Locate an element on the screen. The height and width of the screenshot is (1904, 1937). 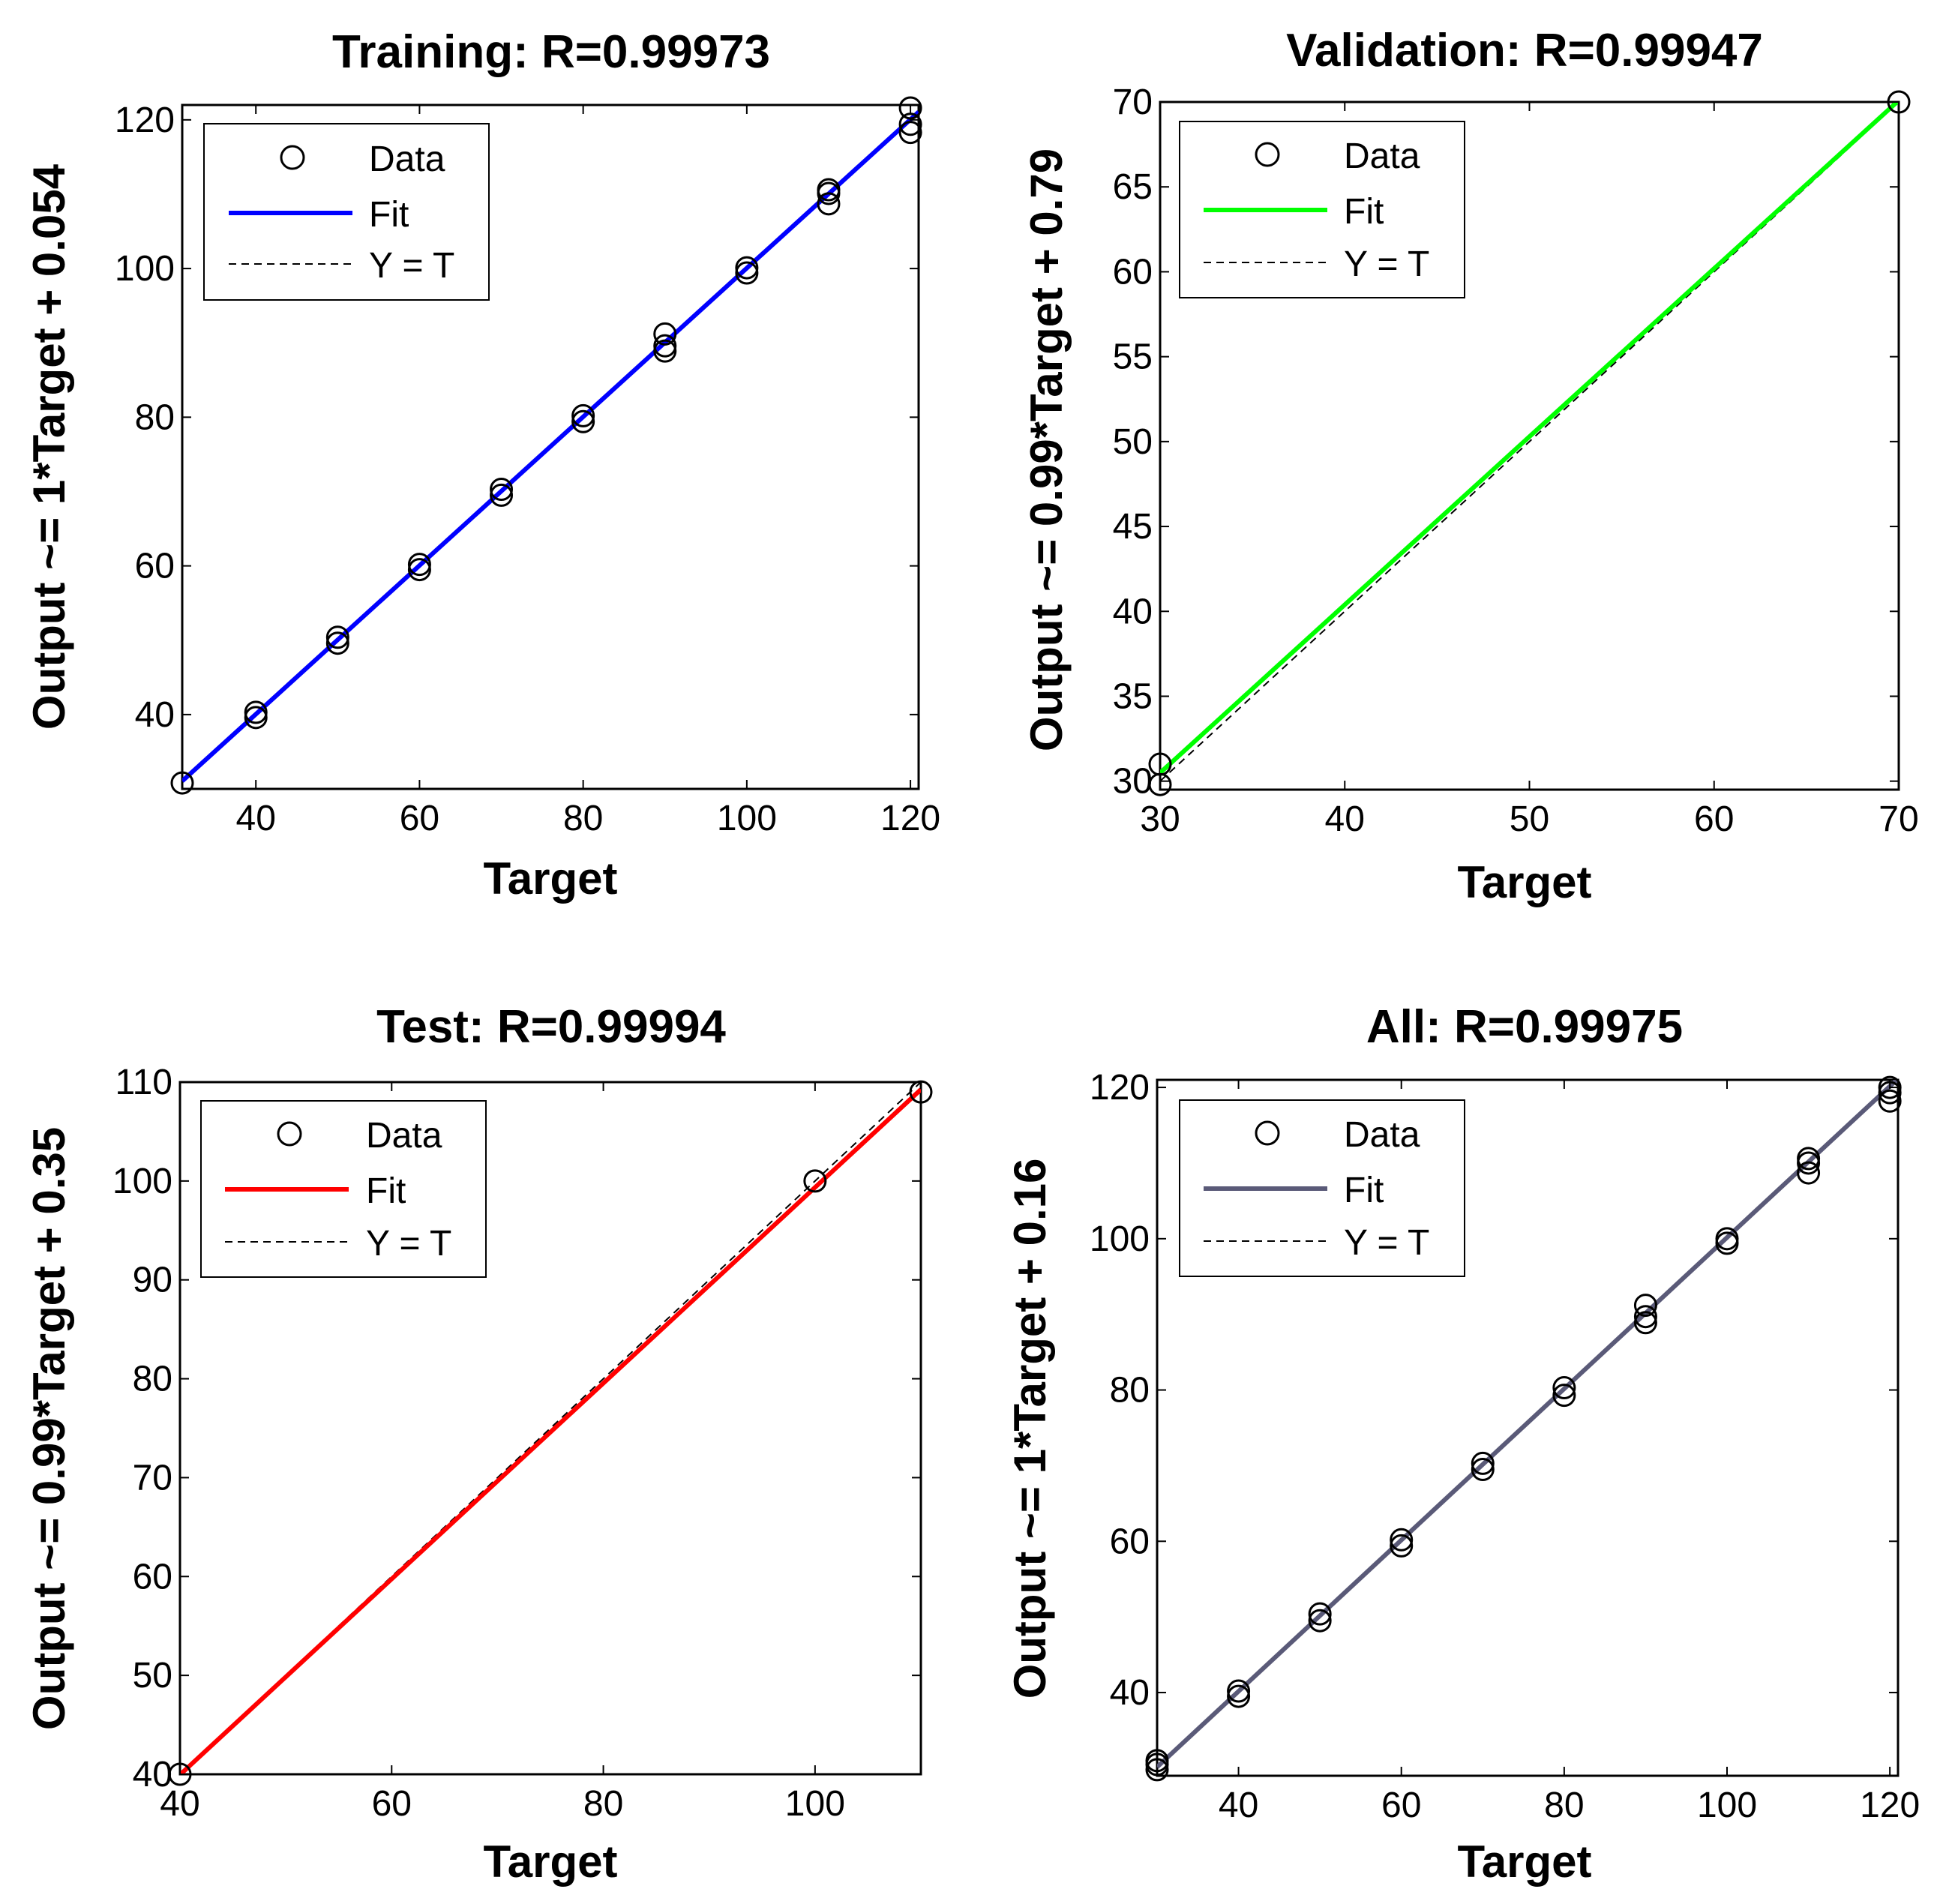
panel-title: All: R=0.99975 is located at coordinates (1524, 1027).